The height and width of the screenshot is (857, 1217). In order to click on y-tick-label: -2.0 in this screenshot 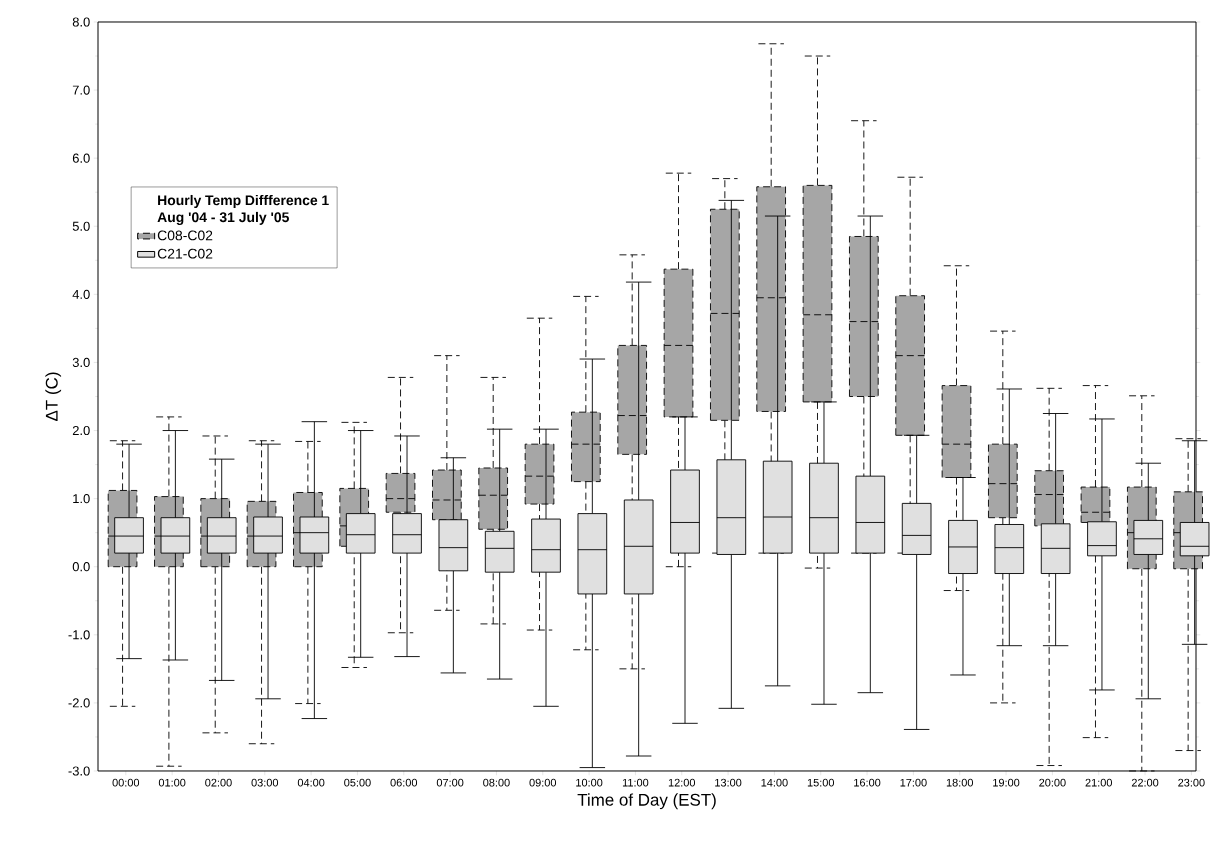, I will do `click(79, 703)`.